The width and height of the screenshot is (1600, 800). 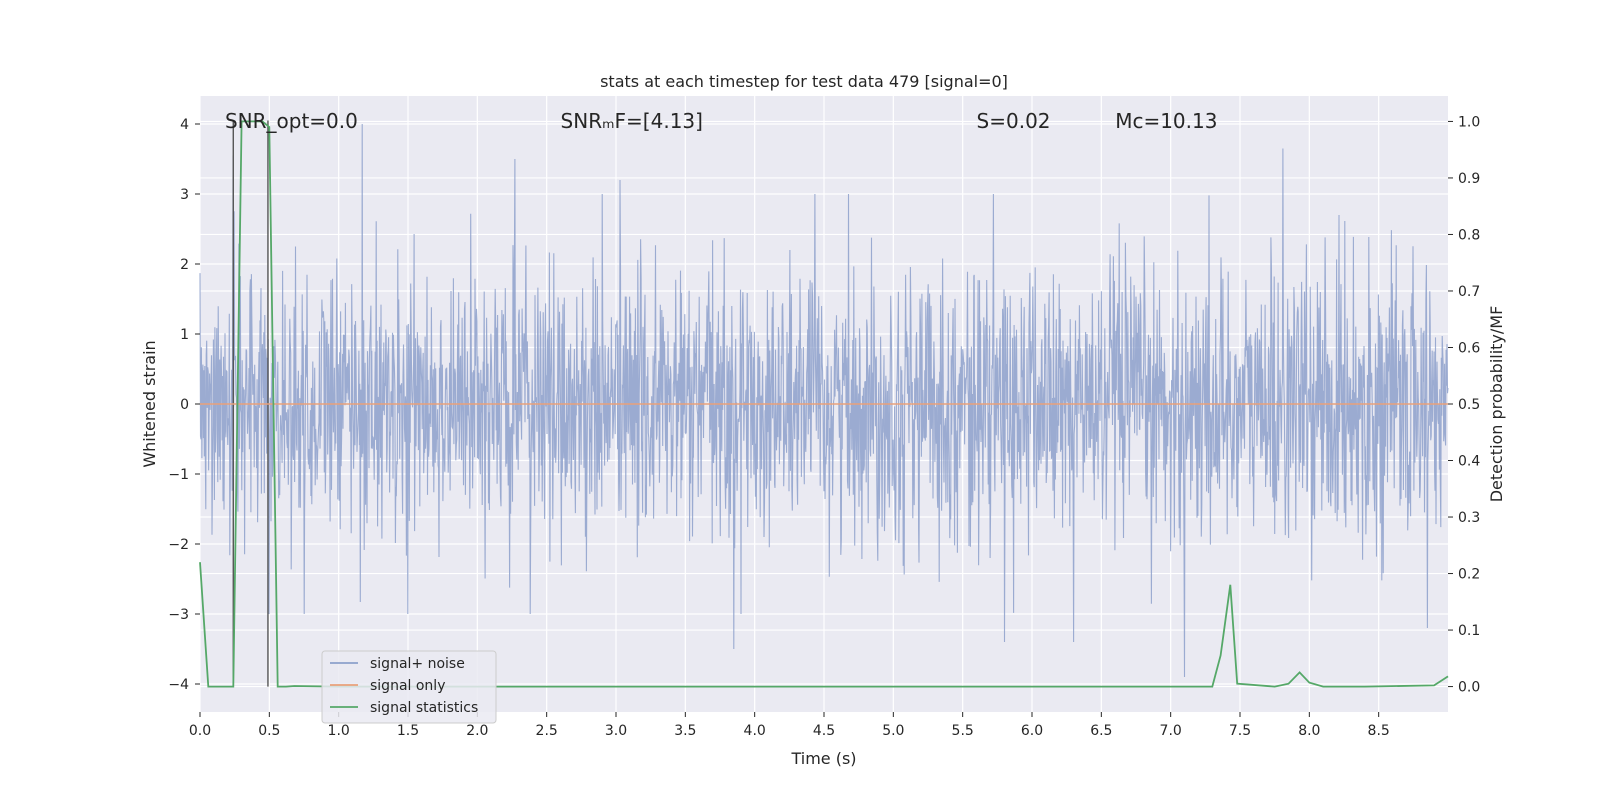 I want to click on x-tick-label-2: 1.0, so click(x=339, y=731).